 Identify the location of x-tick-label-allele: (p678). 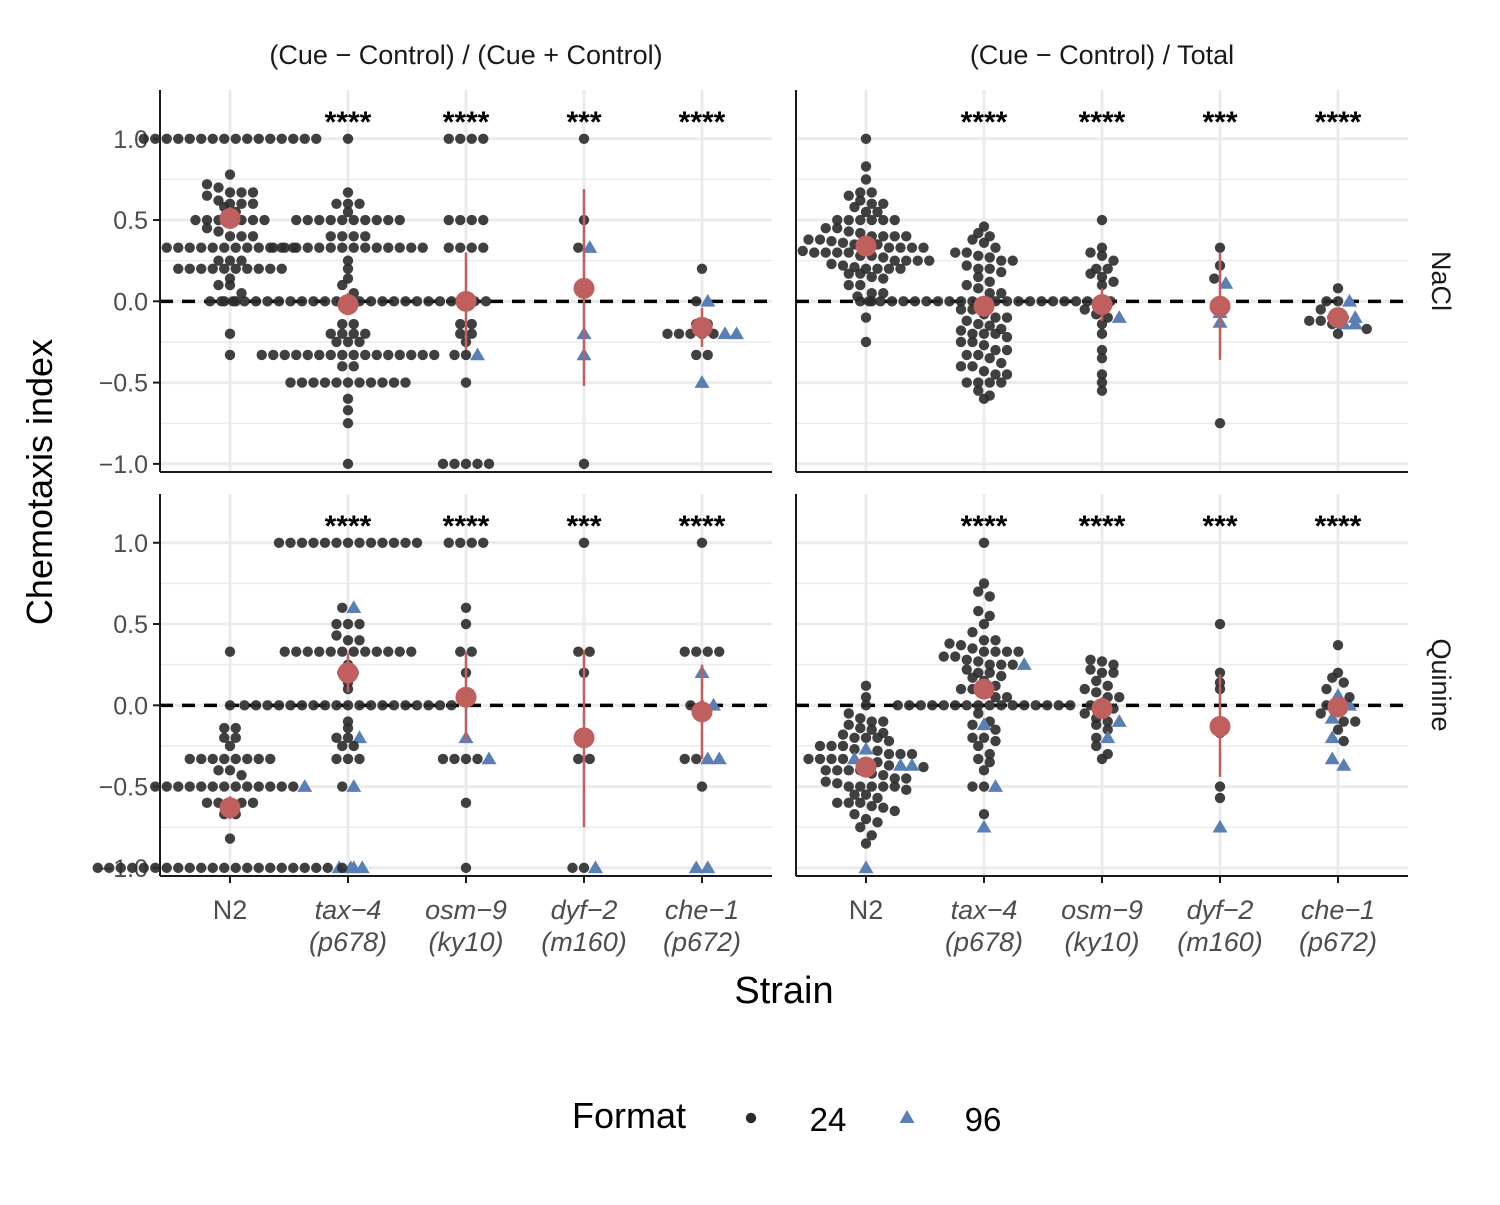
(984, 942).